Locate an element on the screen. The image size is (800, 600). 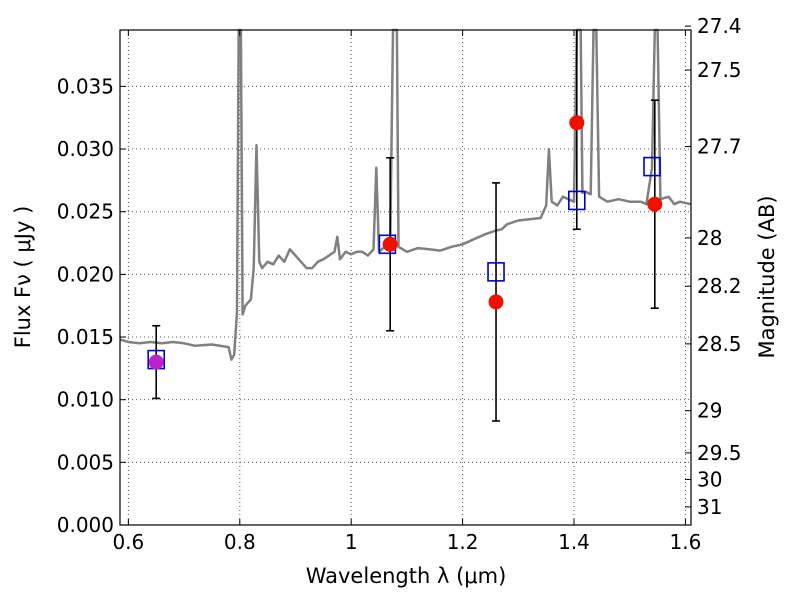
right-tick-label: 30 is located at coordinates (709, 480).